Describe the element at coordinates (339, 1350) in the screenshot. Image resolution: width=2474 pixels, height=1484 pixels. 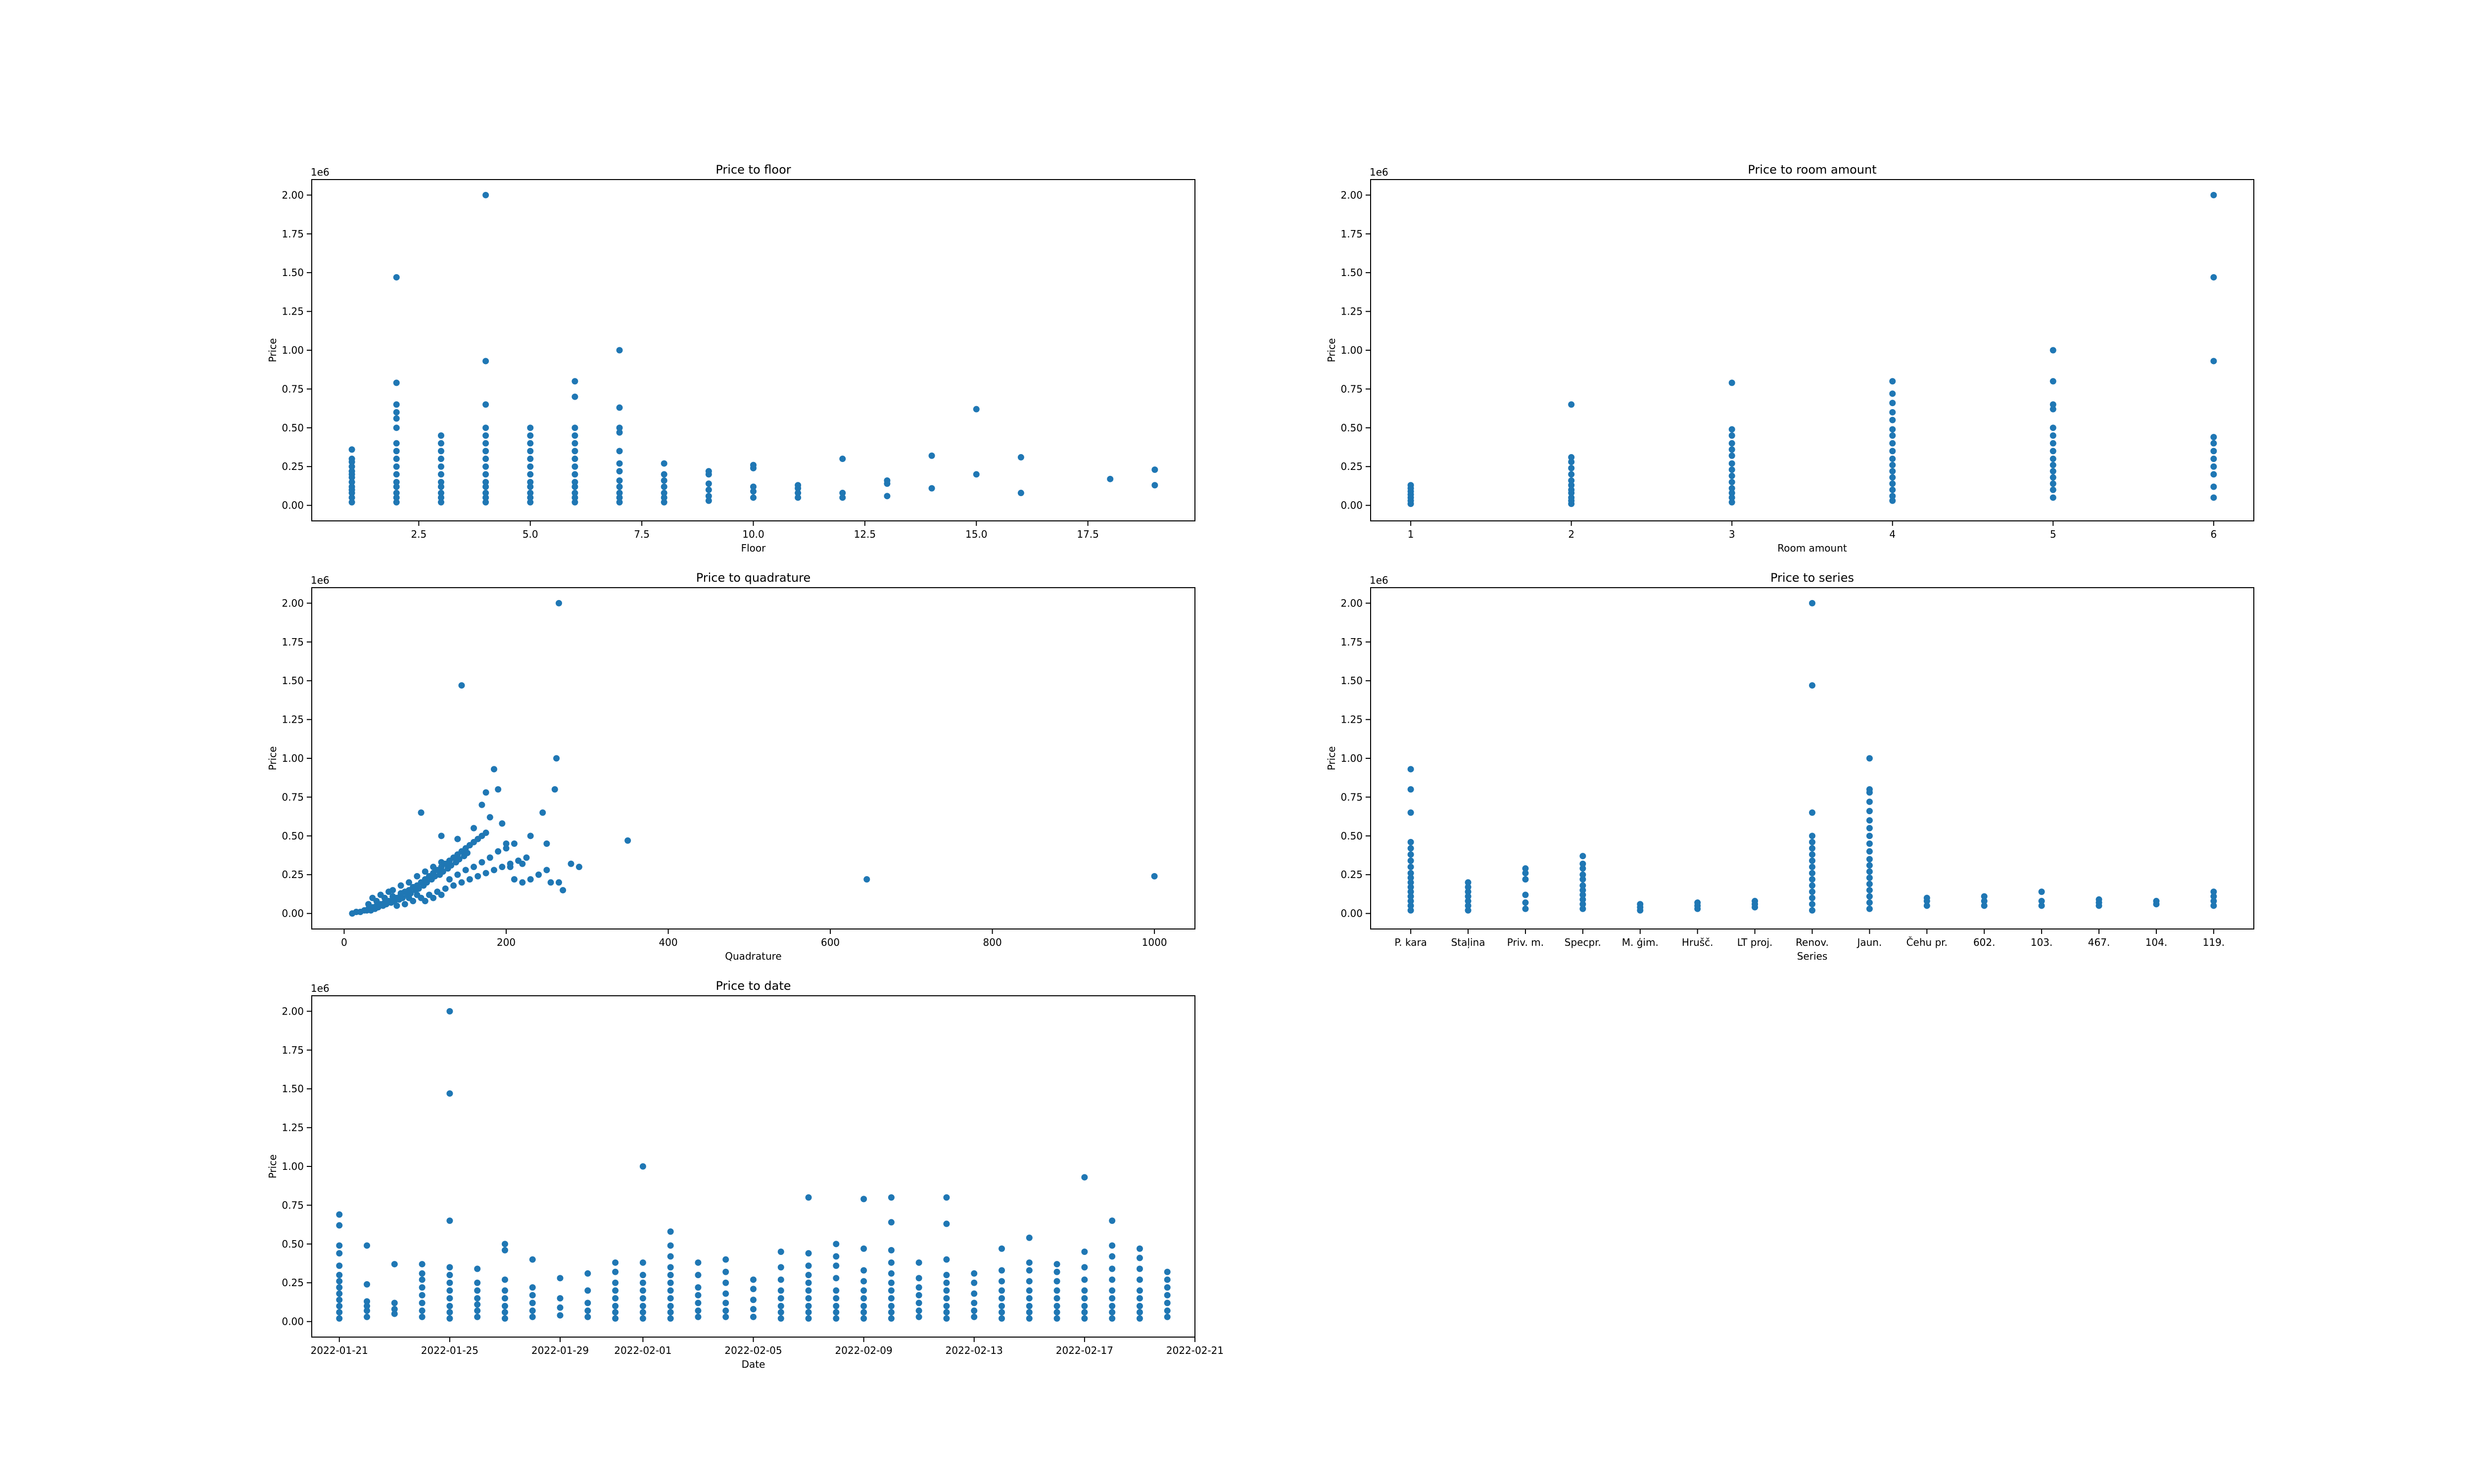
I see `x-tick-label: 2022-01-21` at that location.